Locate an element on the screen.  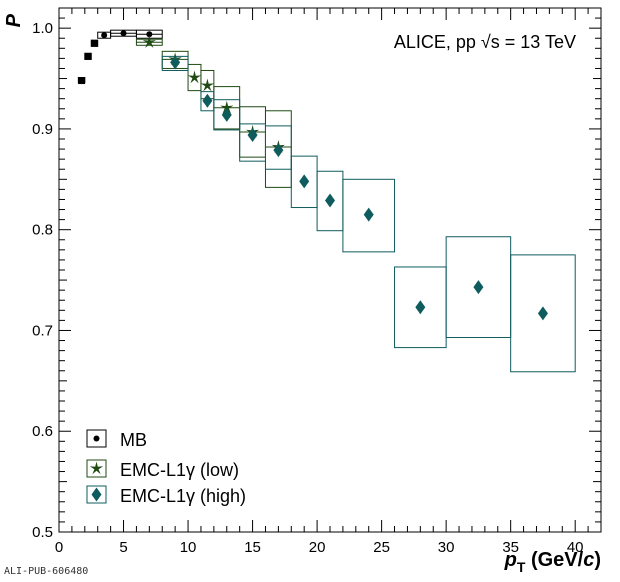
y-tick-label: 0.9 is located at coordinates (42, 129).